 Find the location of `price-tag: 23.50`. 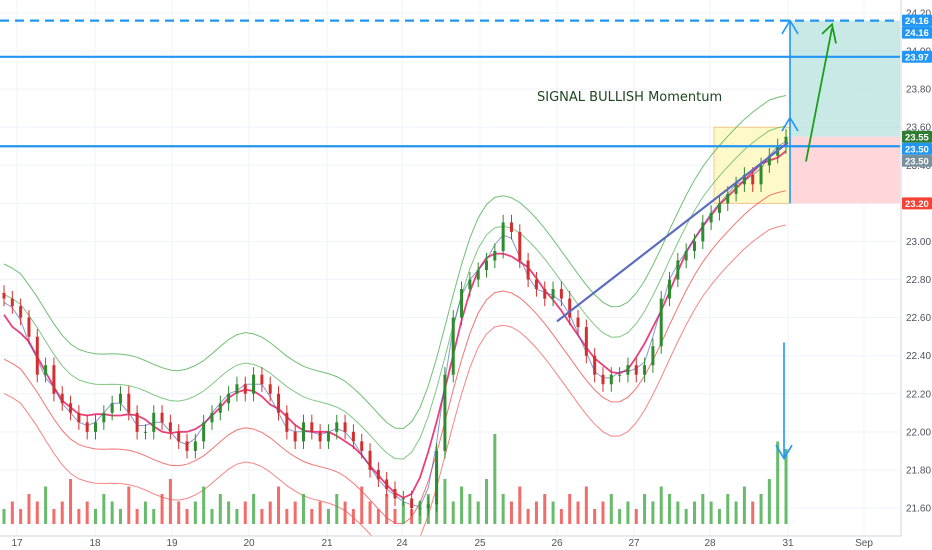

price-tag: 23.50 is located at coordinates (917, 160).